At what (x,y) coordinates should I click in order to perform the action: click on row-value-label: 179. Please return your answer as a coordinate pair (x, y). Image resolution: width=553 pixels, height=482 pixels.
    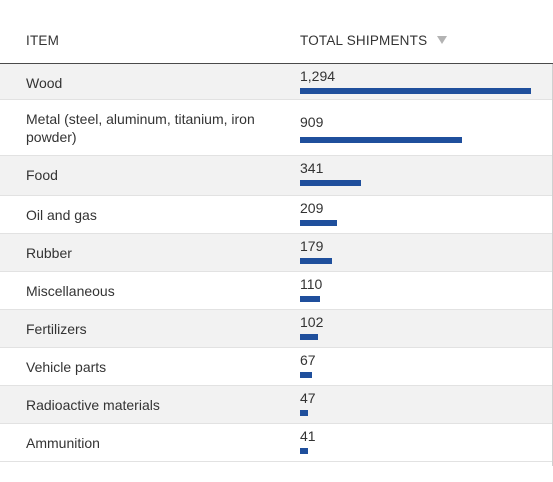
    Looking at the image, I should click on (312, 246).